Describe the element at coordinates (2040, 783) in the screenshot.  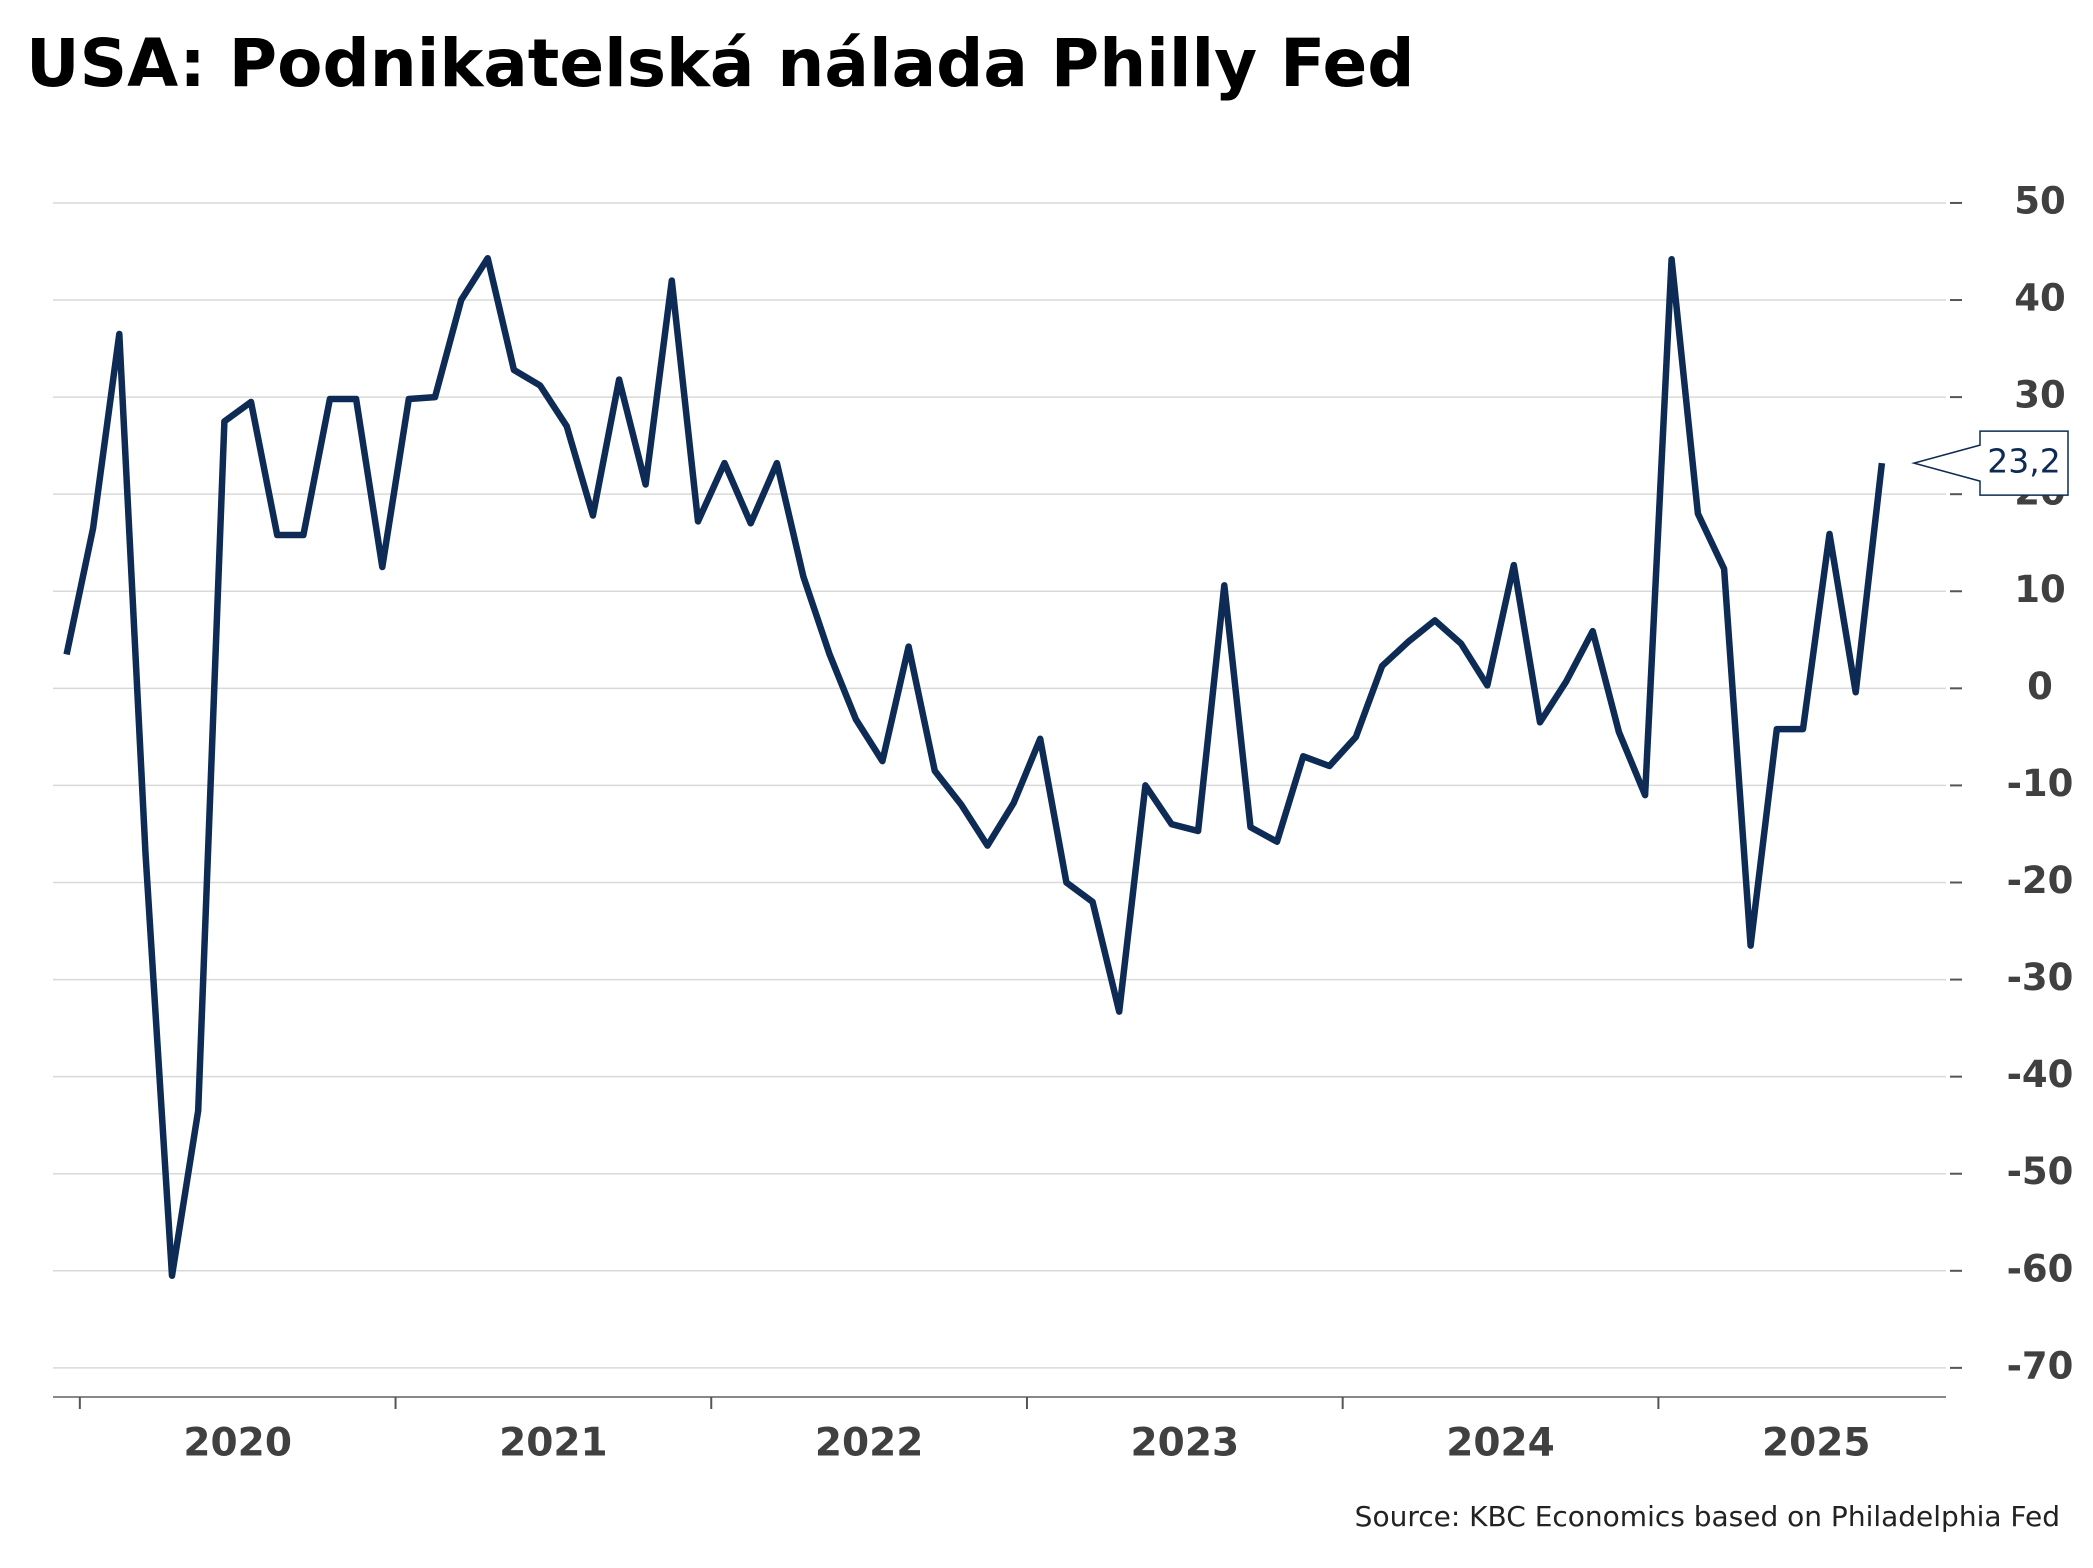
I see `y-tick-label: -10` at that location.